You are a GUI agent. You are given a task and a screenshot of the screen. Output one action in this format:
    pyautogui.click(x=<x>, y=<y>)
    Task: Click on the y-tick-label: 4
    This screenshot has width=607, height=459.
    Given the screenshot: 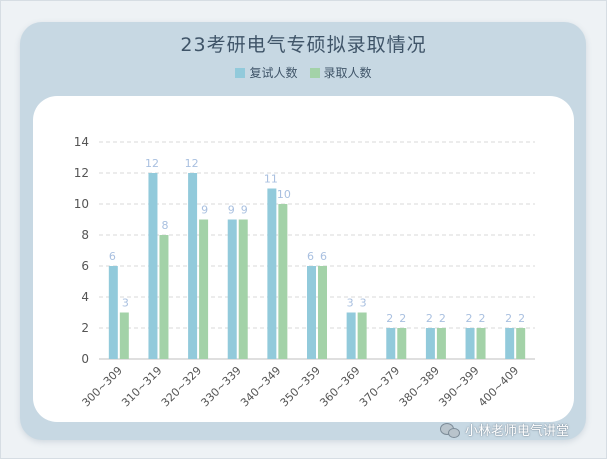 What is the action you would take?
    pyautogui.click(x=85, y=297)
    